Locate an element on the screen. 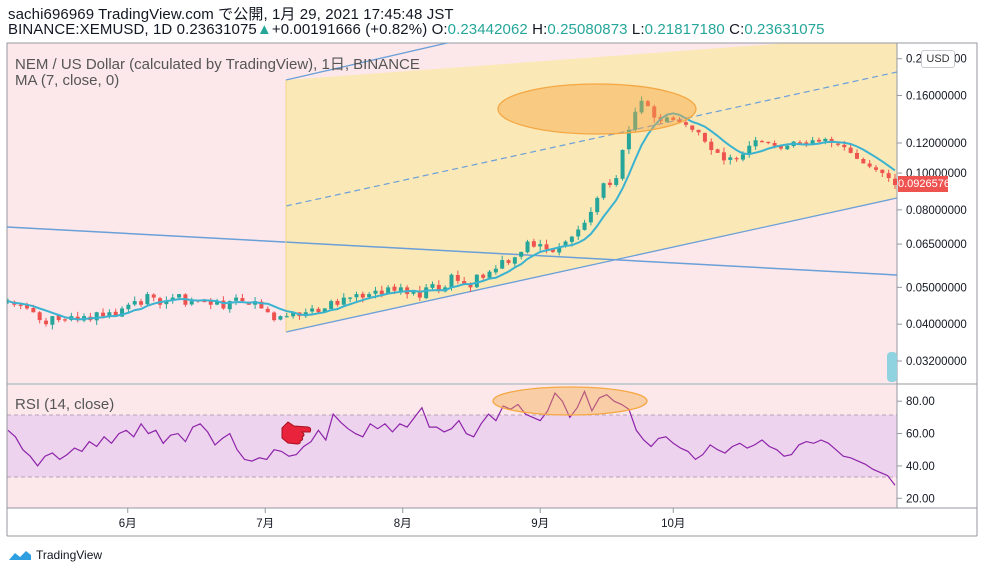  scroll-handle is located at coordinates (892, 367).